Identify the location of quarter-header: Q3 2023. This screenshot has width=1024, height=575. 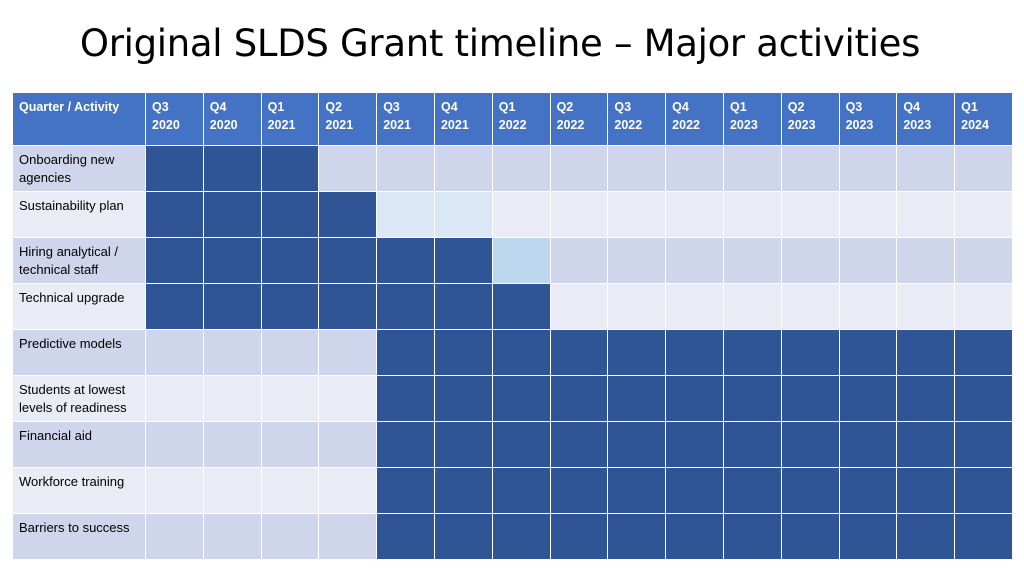
(868, 119).